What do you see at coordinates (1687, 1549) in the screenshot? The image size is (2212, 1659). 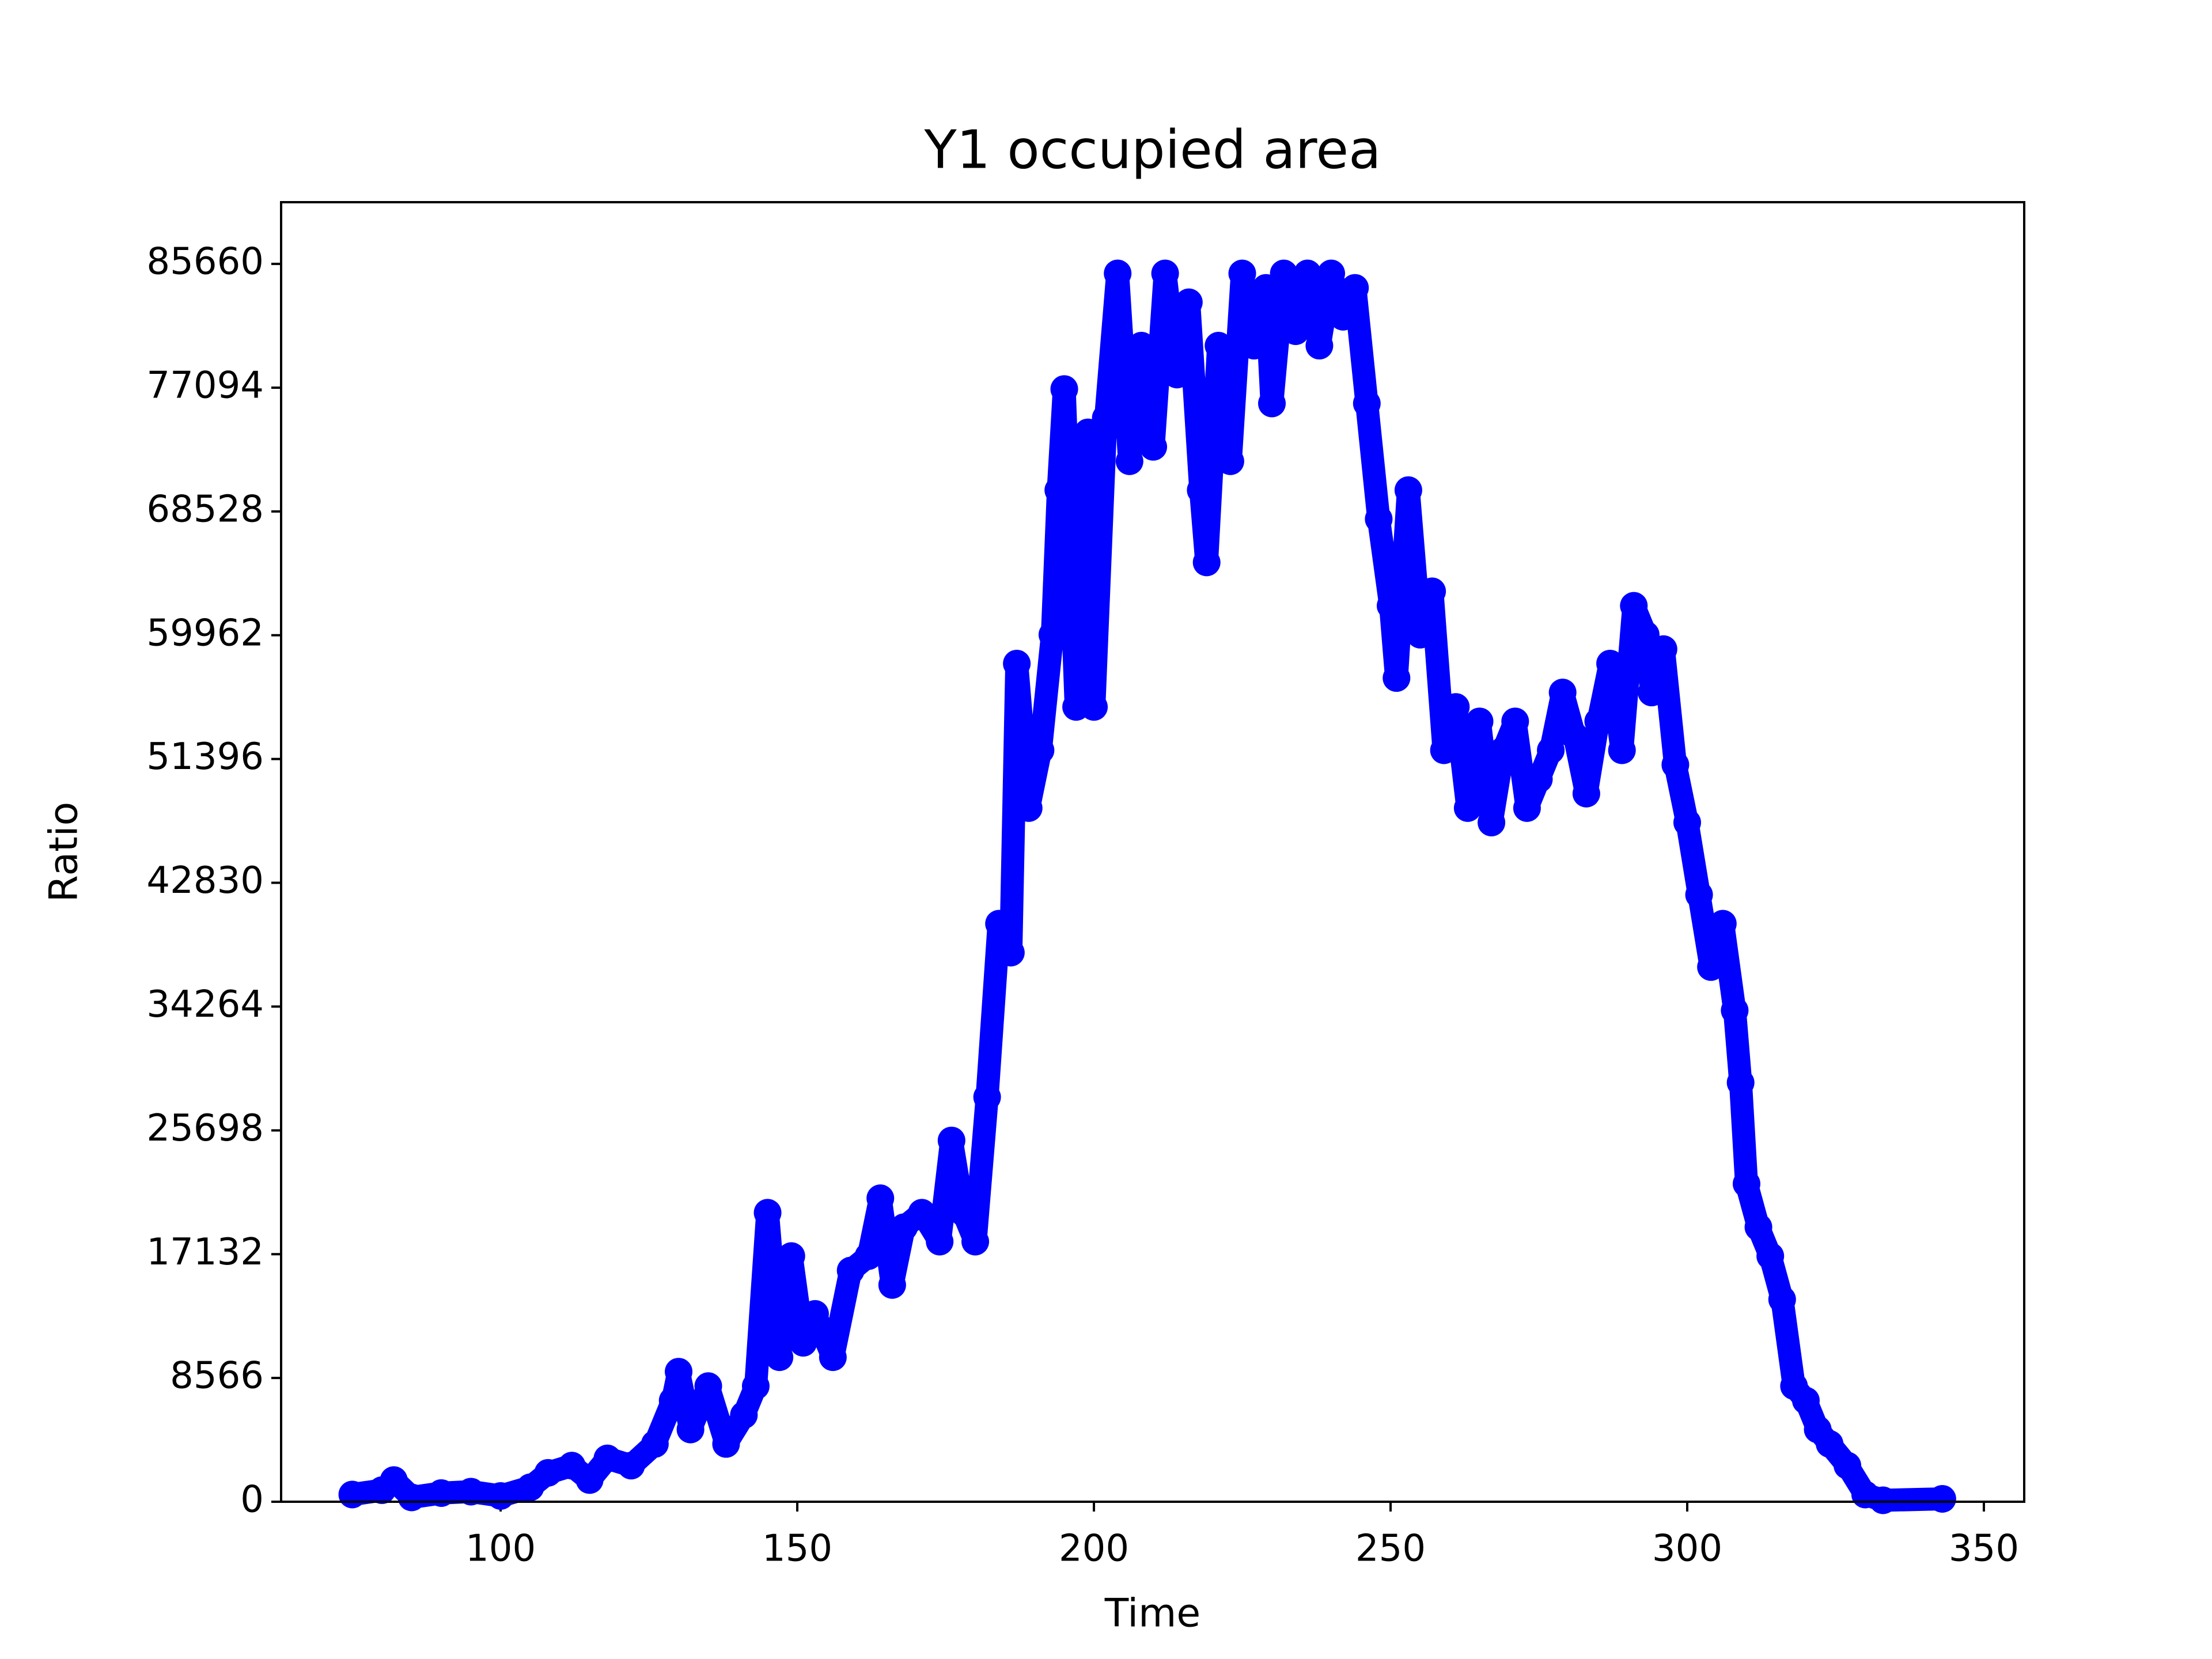 I see `x-tick-label: 300` at bounding box center [1687, 1549].